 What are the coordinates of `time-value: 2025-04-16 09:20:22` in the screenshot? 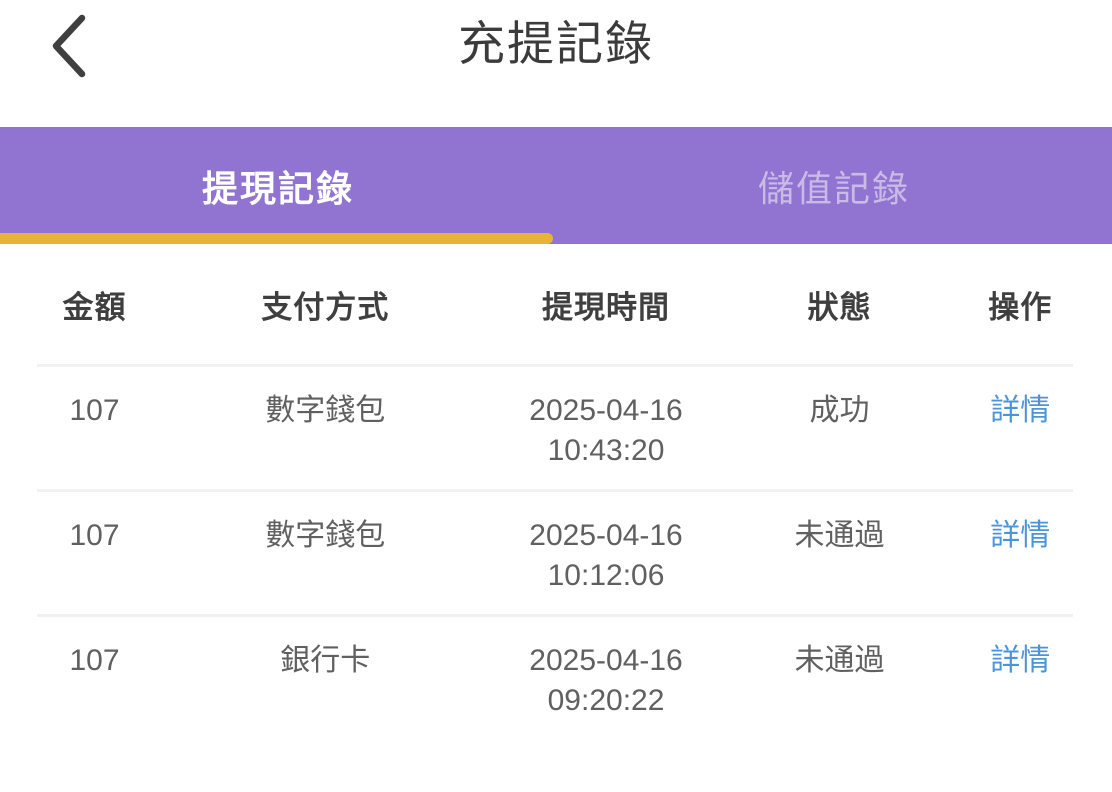 It's located at (605, 681).